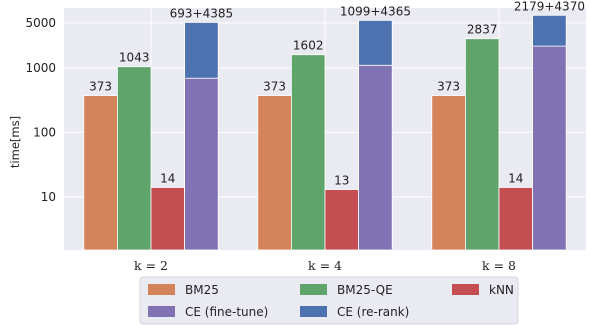  I want to click on legend-swatch-knn, so click(465, 289).